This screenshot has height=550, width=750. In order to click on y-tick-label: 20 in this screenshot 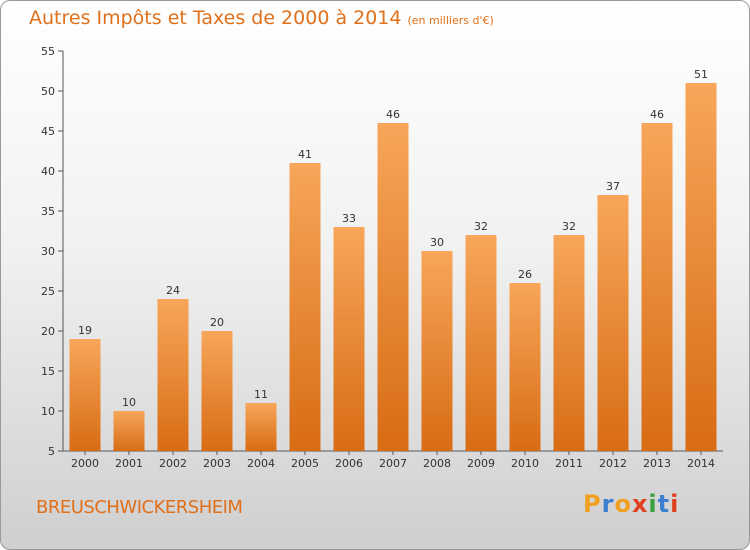, I will do `click(48, 331)`.